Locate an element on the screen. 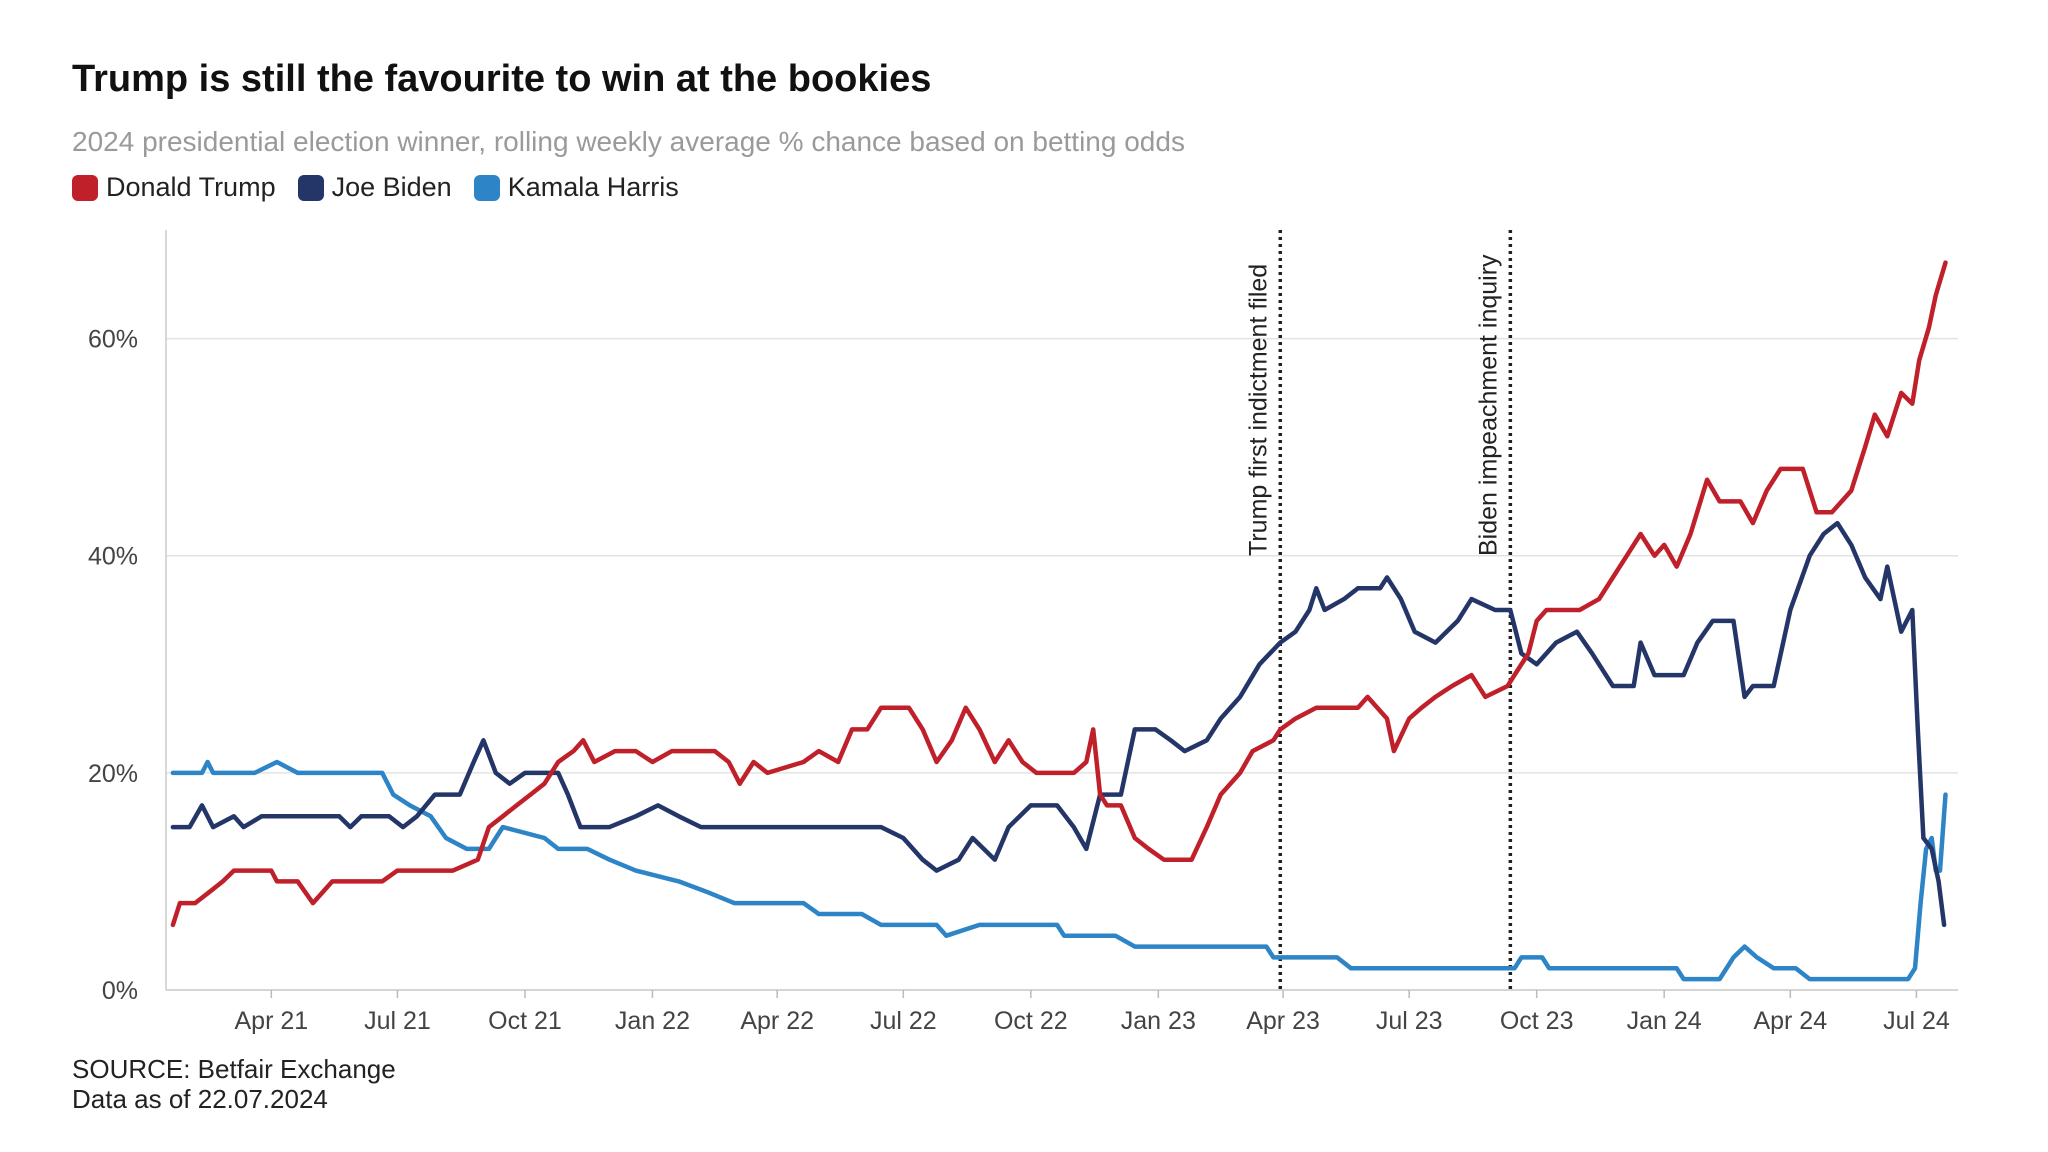 This screenshot has height=1152, width=2048. legend-label-harris: Kamala Harris is located at coordinates (593, 187).